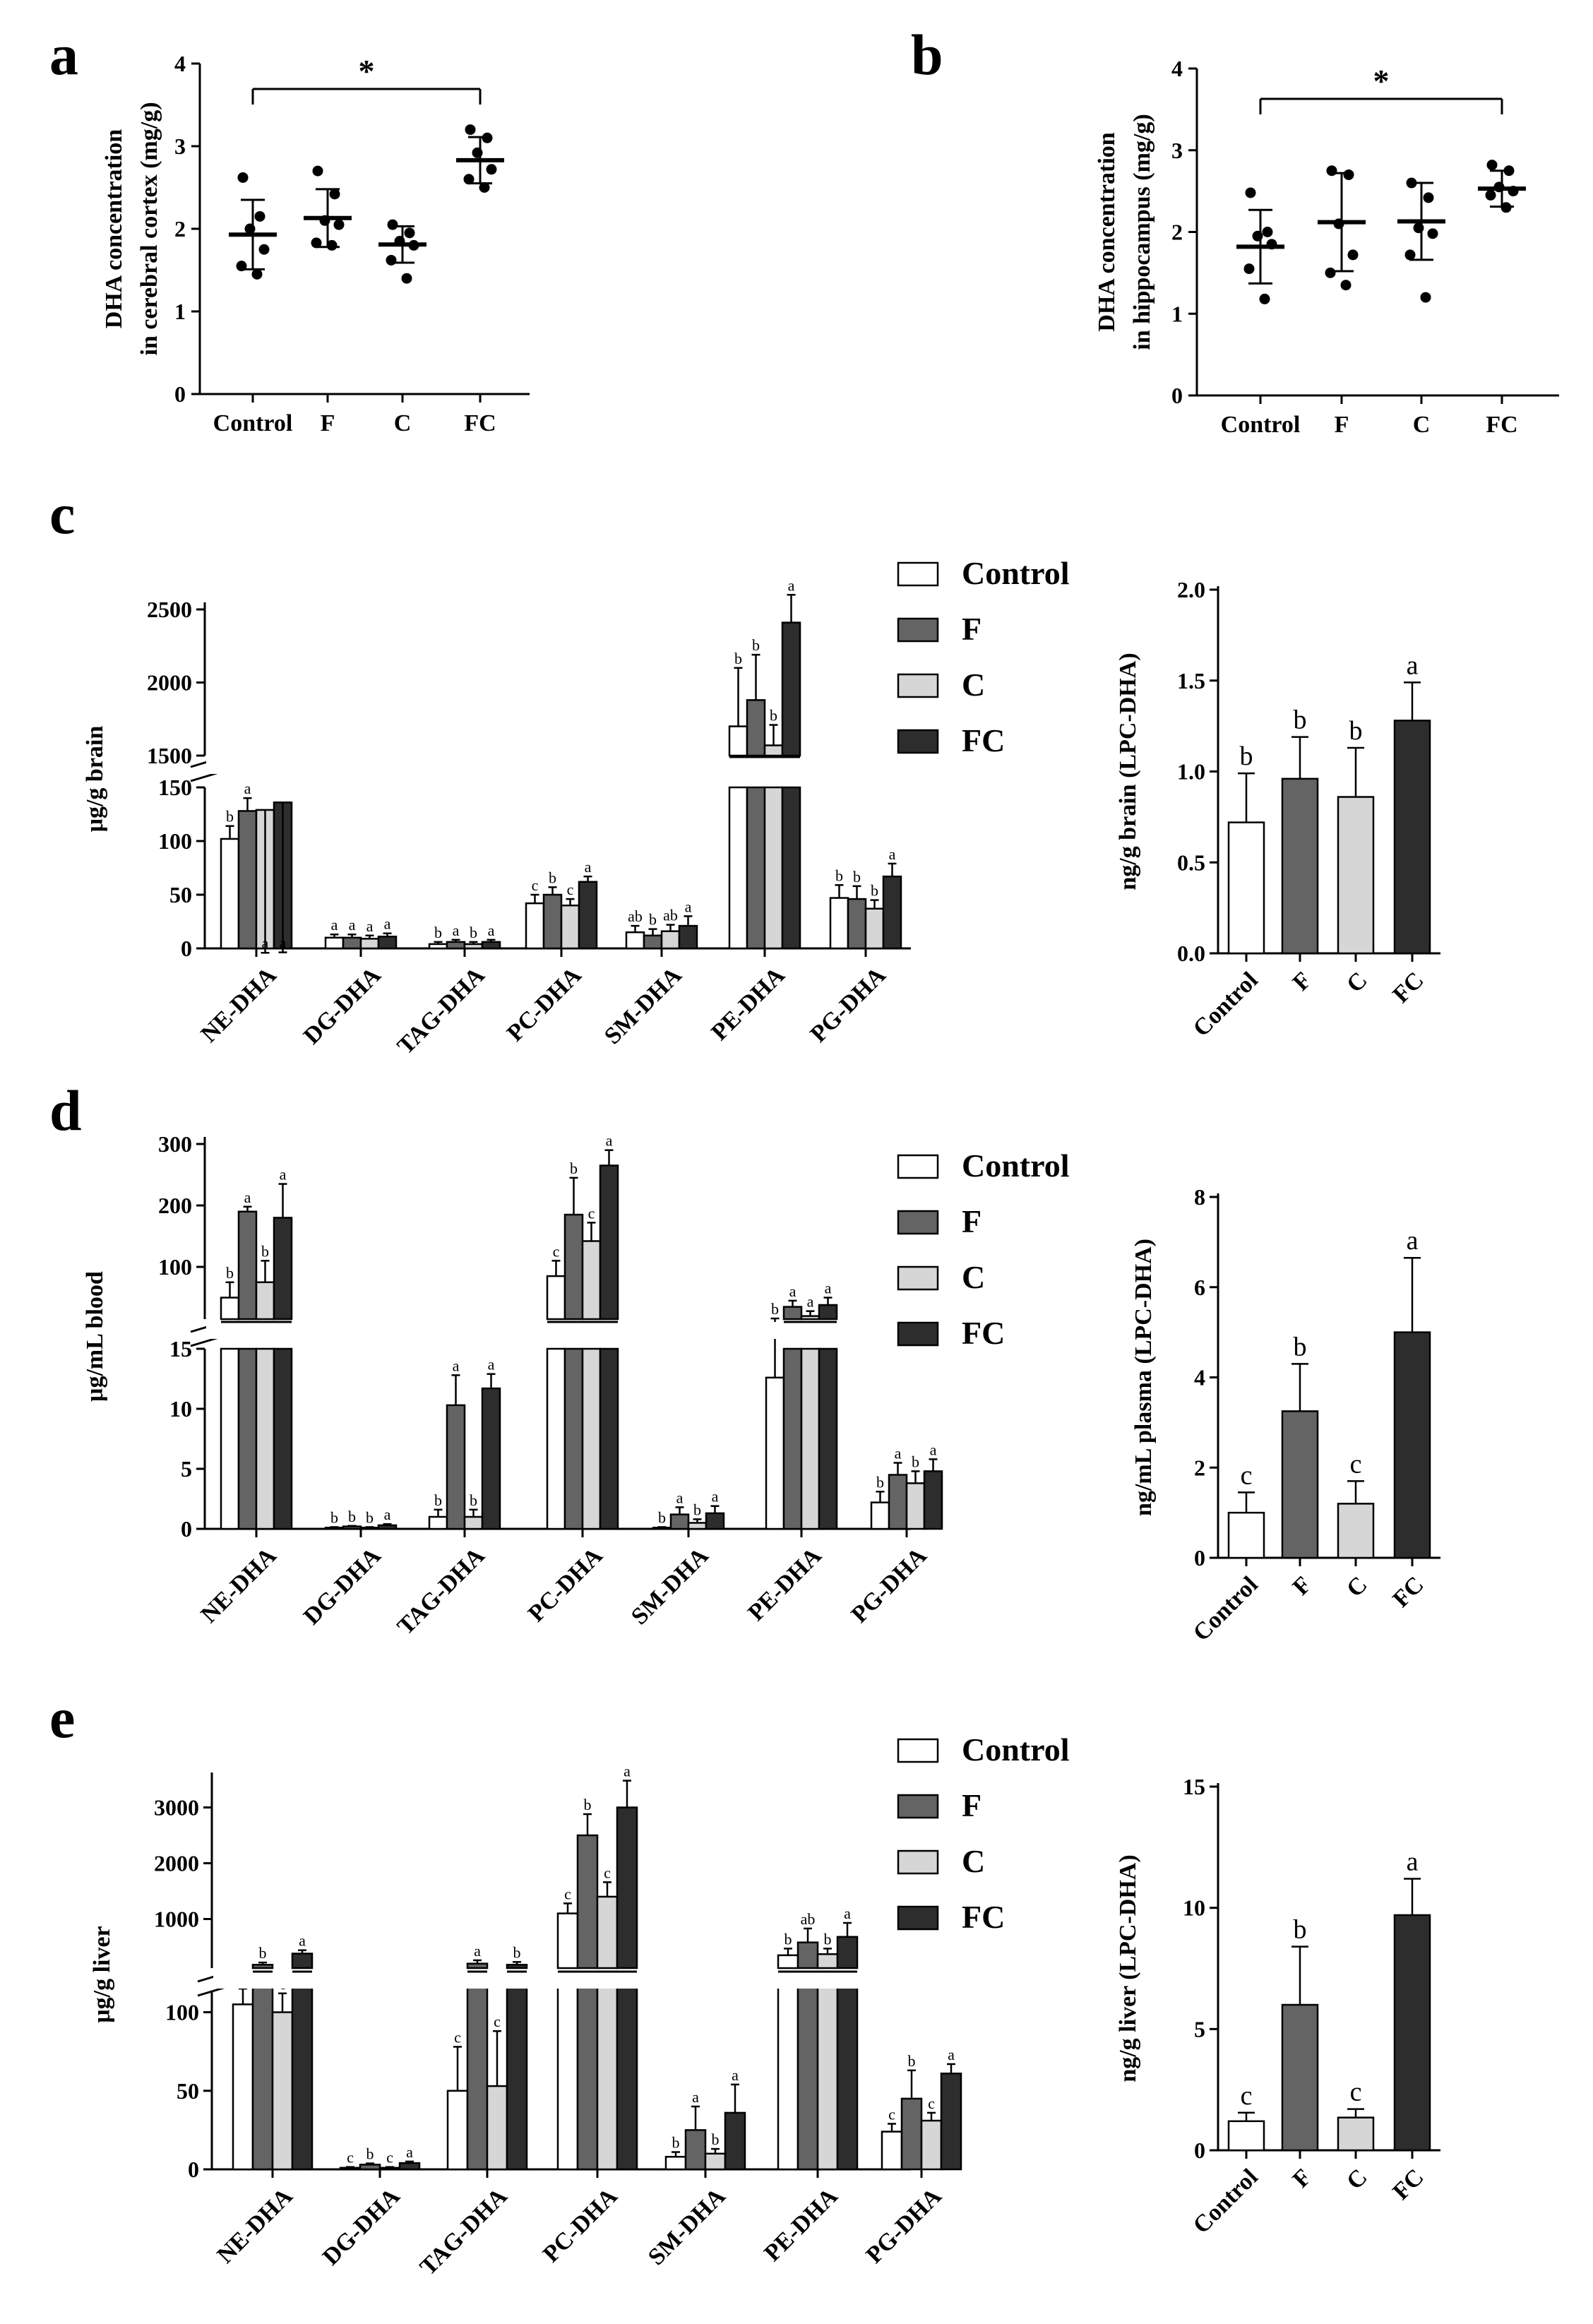  What do you see at coordinates (918, 1278) in the screenshot?
I see `legend-swatch-C` at bounding box center [918, 1278].